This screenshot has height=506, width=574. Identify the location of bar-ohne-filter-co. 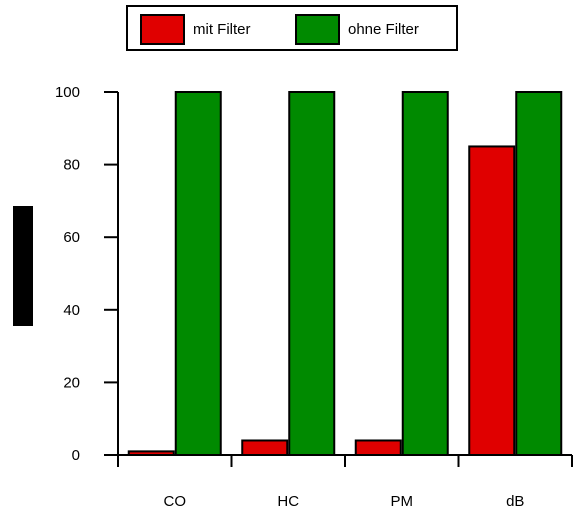
(198, 273).